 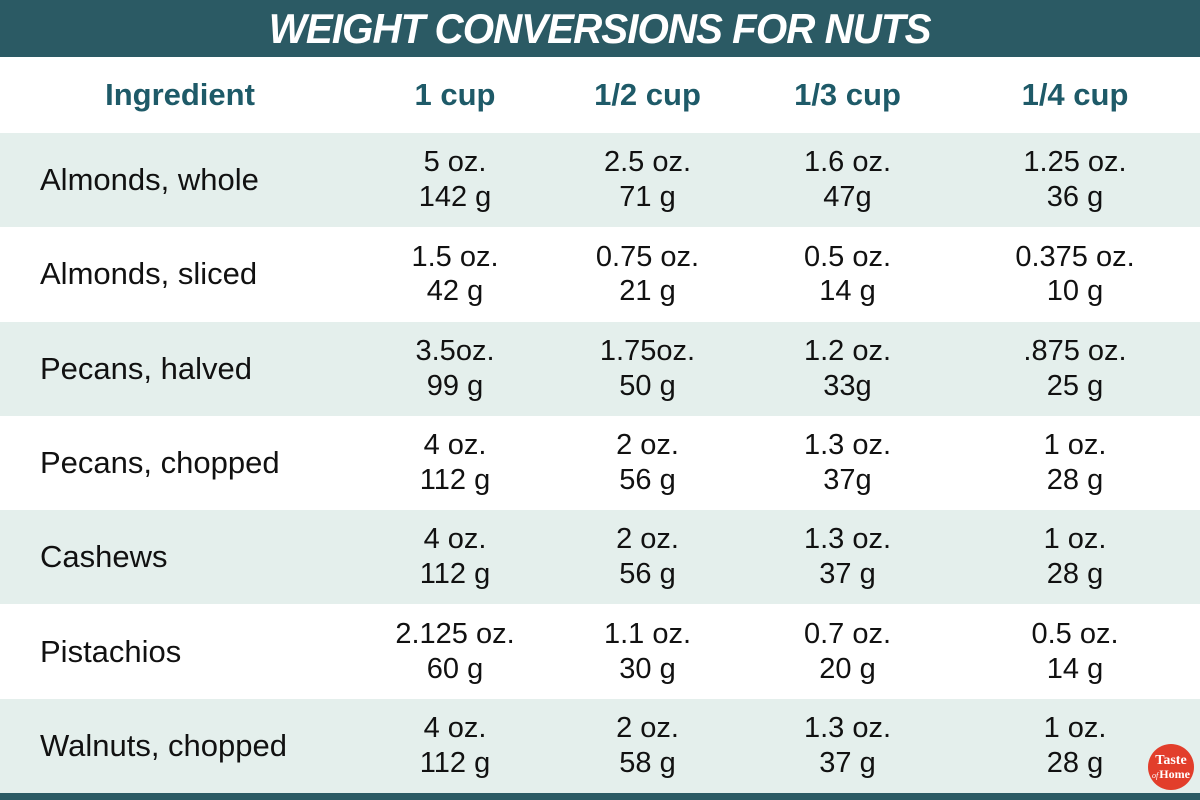 What do you see at coordinates (455, 162) in the screenshot?
I see `ounces-value: 5 oz.` at bounding box center [455, 162].